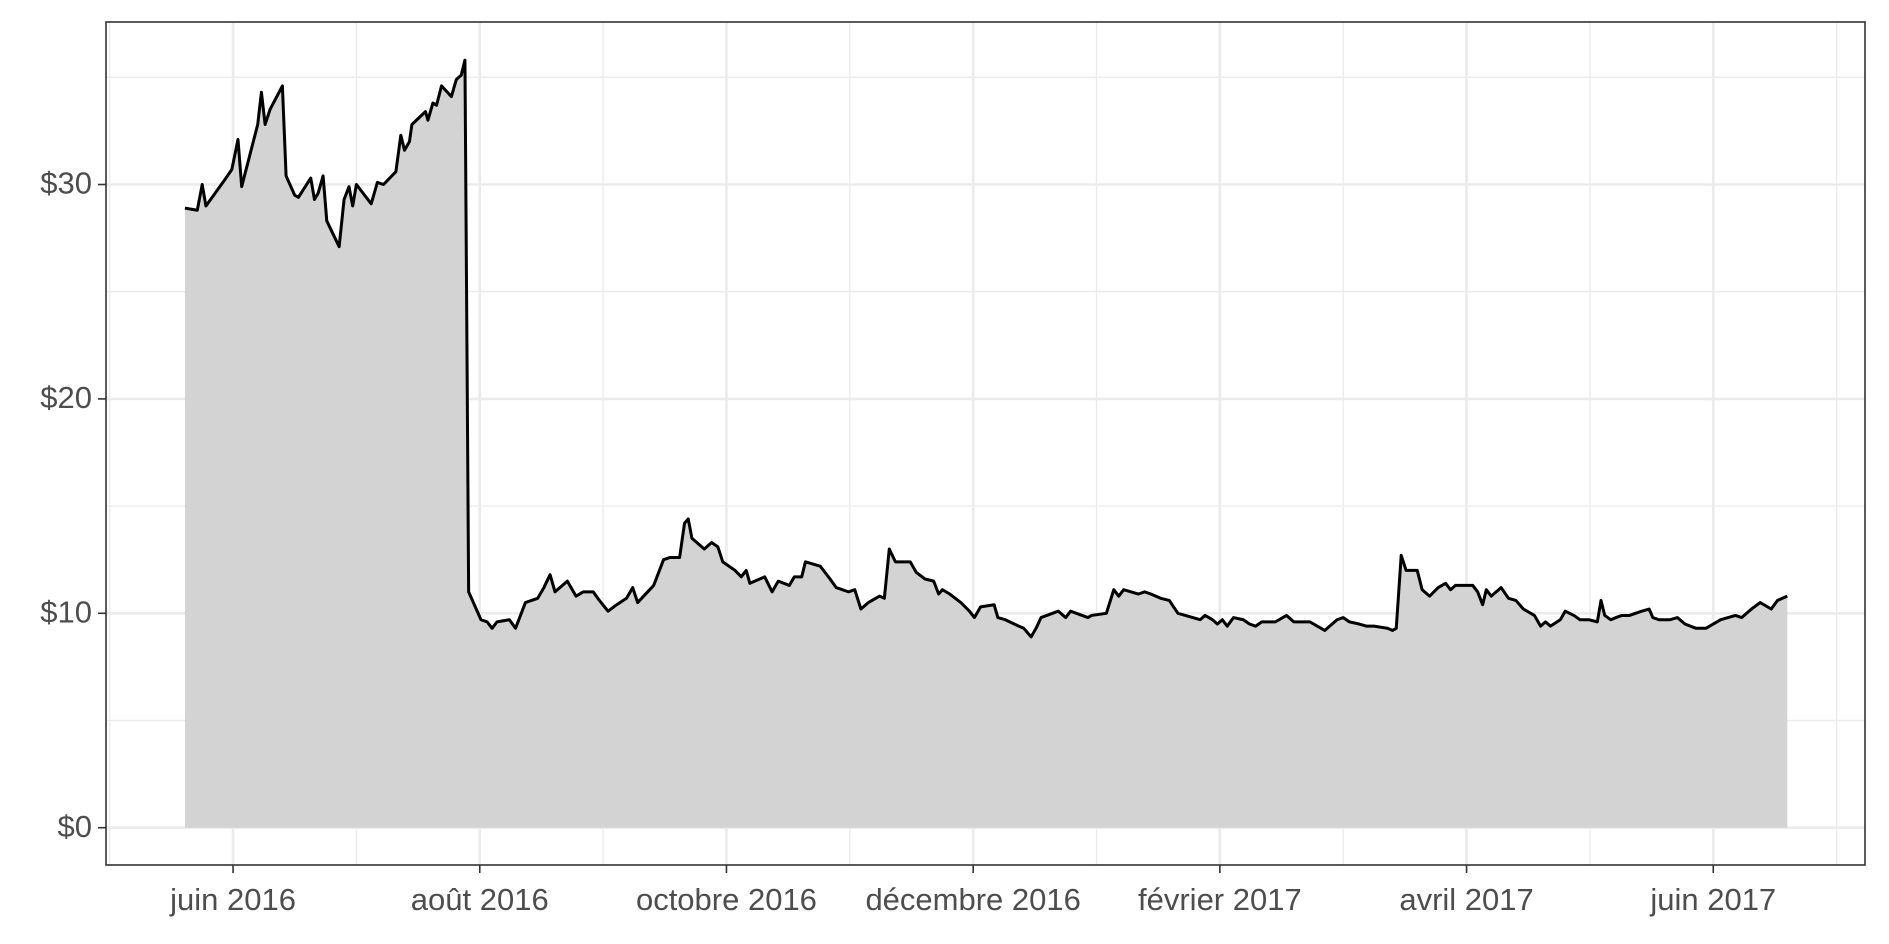 The image size is (1889, 944). What do you see at coordinates (66, 397) in the screenshot?
I see `y-tick-label: $20` at bounding box center [66, 397].